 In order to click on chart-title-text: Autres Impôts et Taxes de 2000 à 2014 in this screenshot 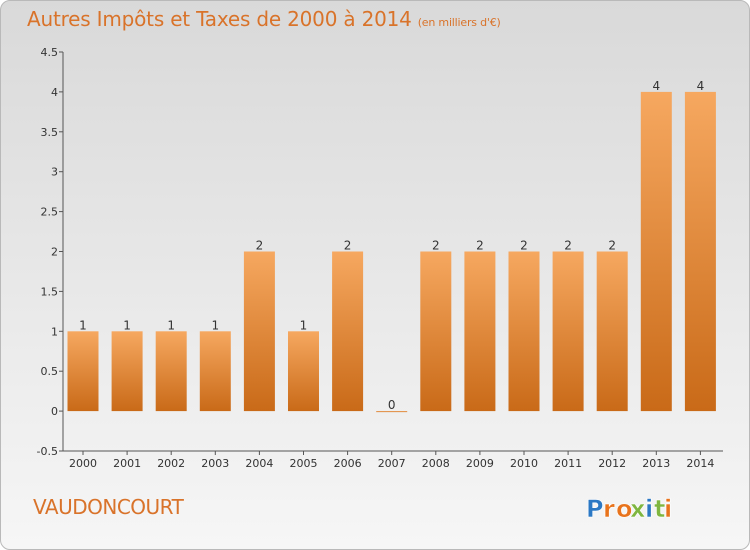, I will do `click(219, 19)`.